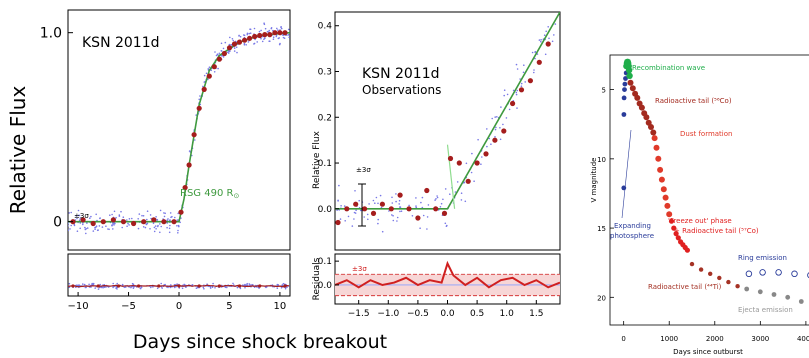 The image size is (809, 358). What do you see at coordinates (668, 68) in the screenshot?
I see `label-recombination: Recombination wave` at bounding box center [668, 68].